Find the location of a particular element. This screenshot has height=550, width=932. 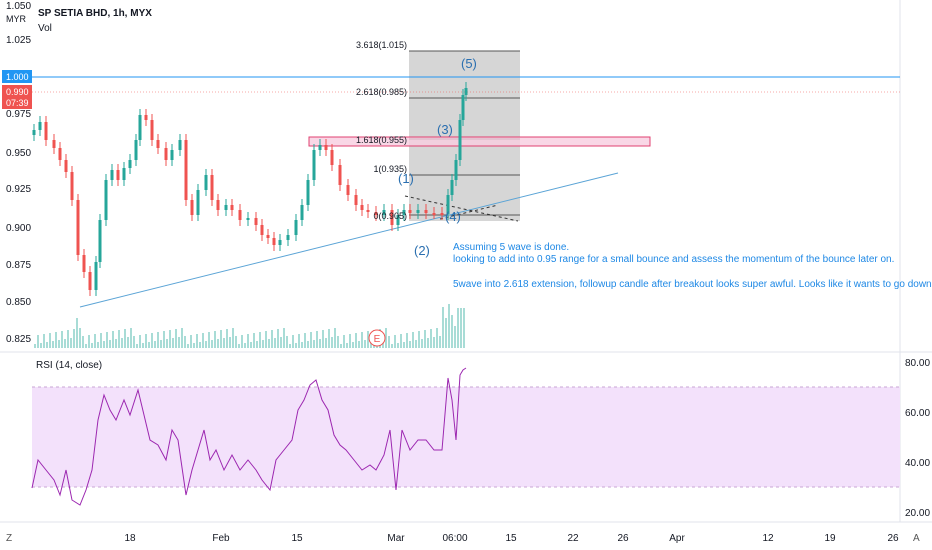

auto-scale-control: A is located at coordinates (916, 538).